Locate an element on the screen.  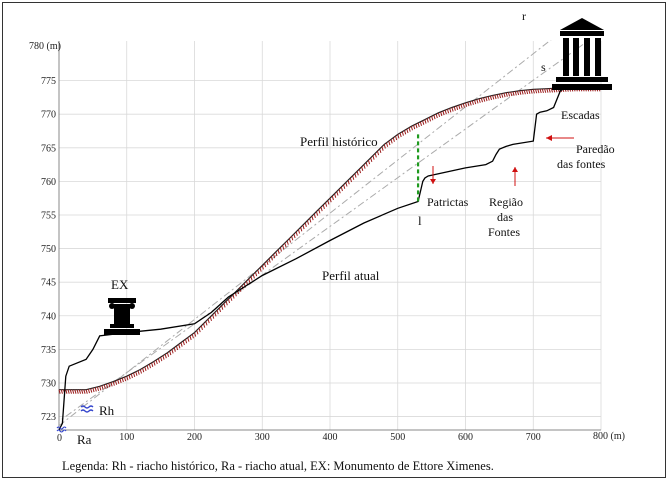
label-perfil-atual: Perfil atual is located at coordinates (351, 275).